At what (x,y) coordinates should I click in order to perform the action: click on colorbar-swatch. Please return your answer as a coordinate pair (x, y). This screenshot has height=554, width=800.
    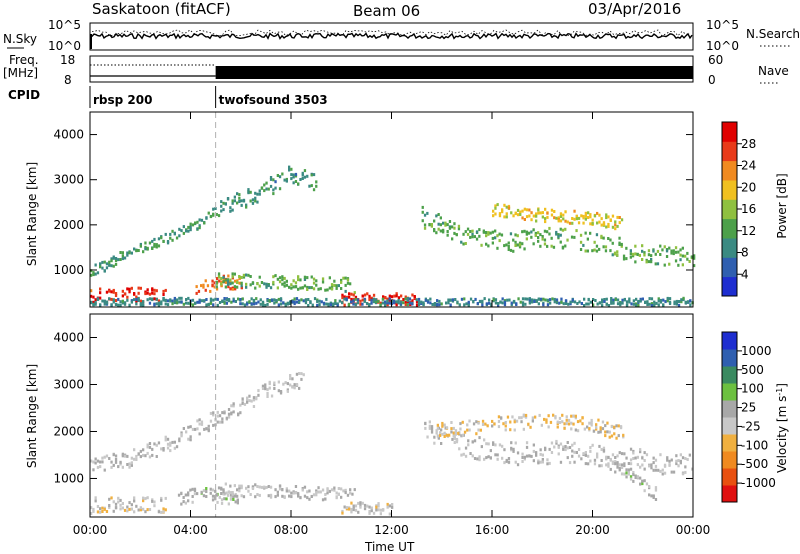
    Looking at the image, I should click on (729, 151).